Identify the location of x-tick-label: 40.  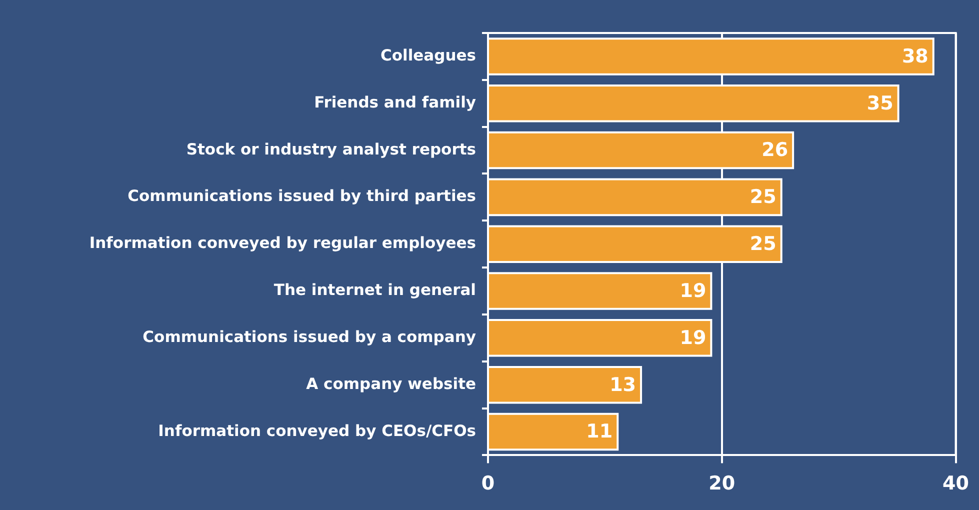
(956, 483).